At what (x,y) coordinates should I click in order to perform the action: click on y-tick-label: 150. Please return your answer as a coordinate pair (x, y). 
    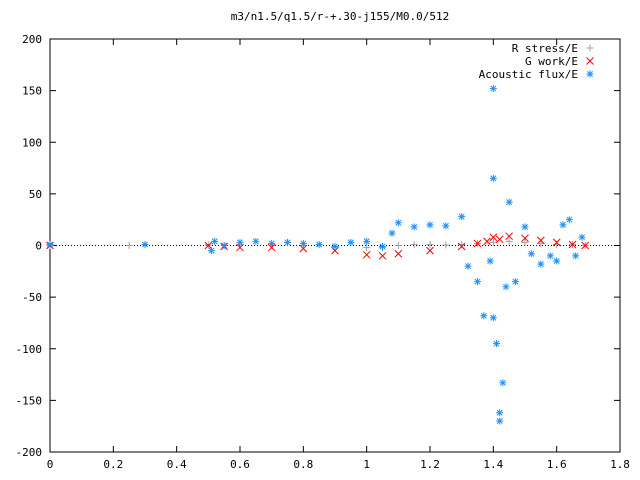
    Looking at the image, I should click on (32, 91).